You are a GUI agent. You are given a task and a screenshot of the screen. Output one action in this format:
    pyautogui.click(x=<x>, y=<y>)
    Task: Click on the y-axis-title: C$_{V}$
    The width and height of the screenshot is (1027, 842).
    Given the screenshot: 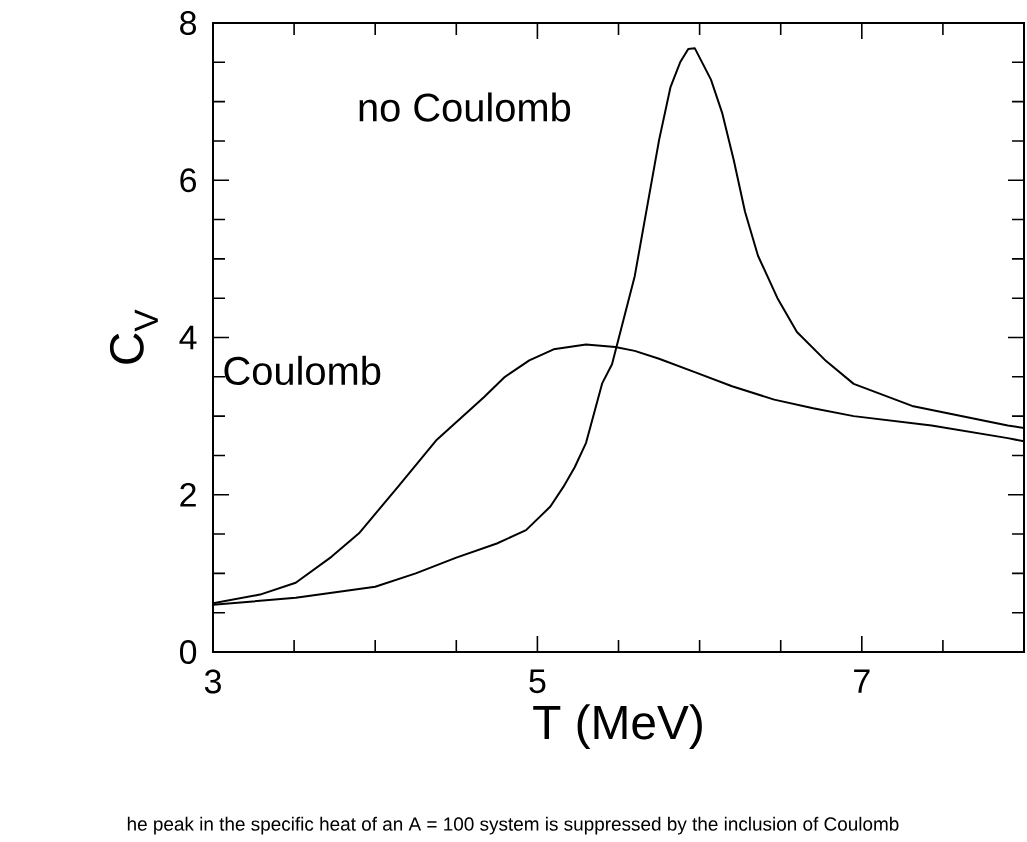 What is the action you would take?
    pyautogui.click(x=133, y=336)
    